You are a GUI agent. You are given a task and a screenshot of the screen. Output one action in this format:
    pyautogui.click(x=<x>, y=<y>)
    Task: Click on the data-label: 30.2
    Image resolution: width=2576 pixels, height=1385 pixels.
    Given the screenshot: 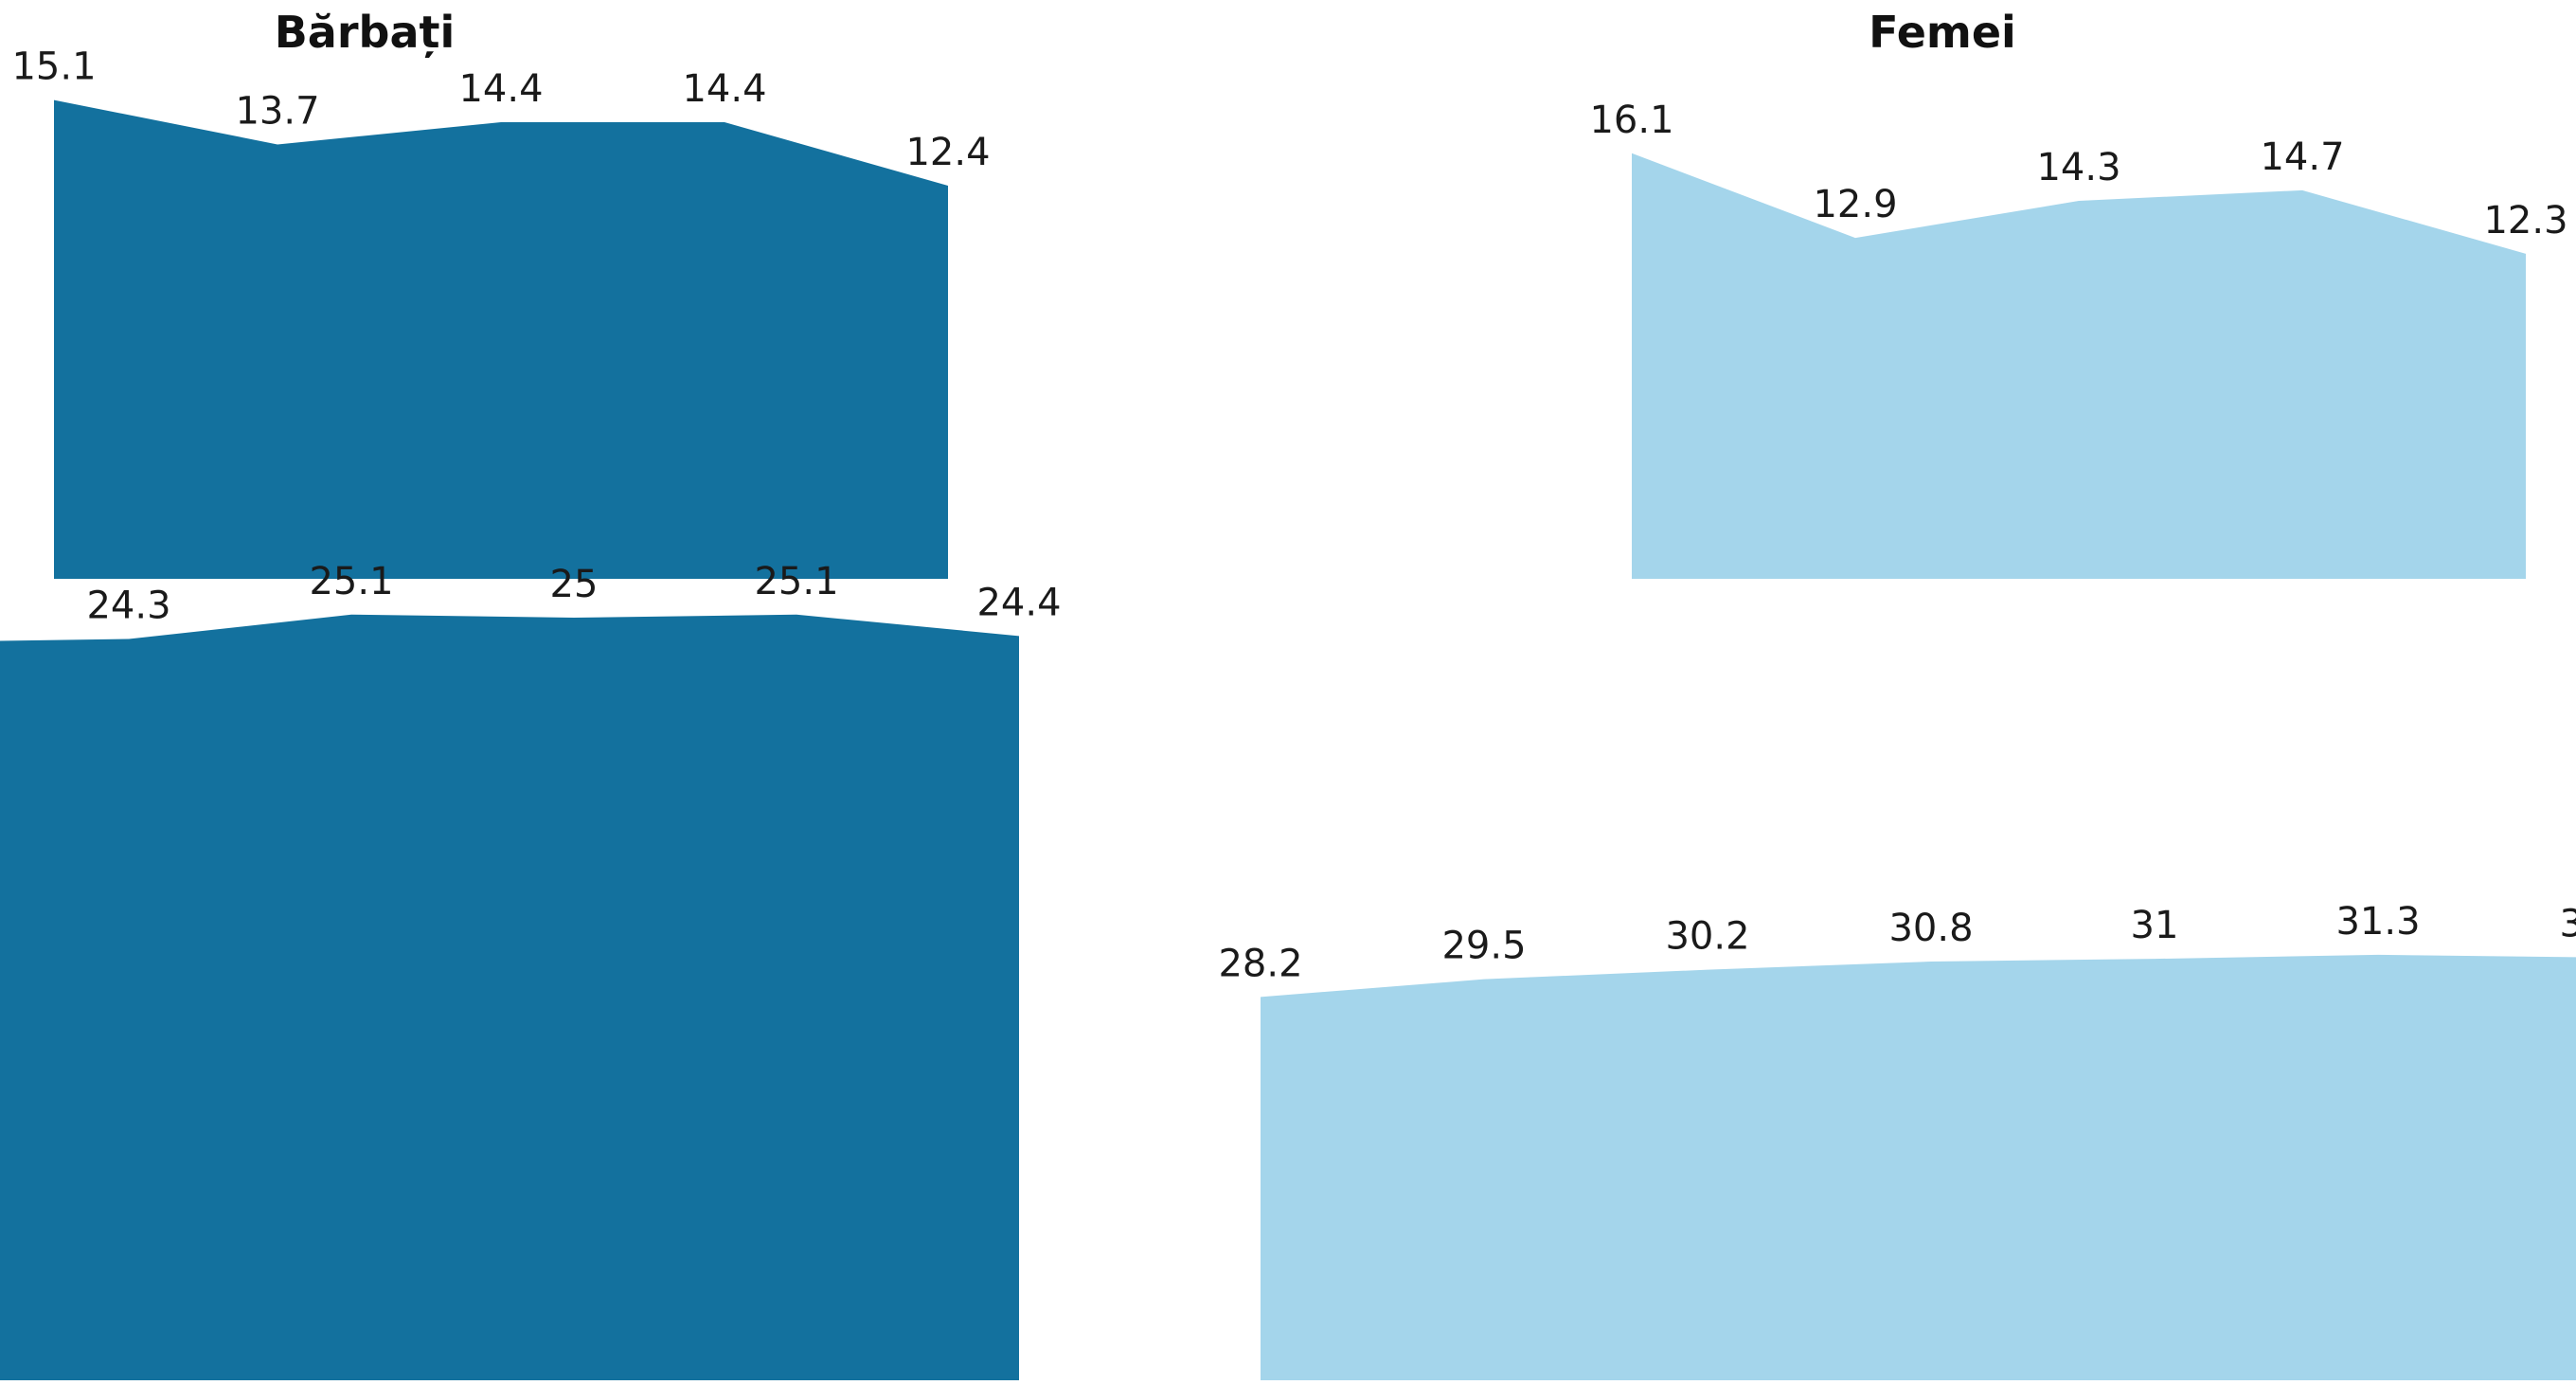 What is the action you would take?
    pyautogui.click(x=1707, y=937)
    